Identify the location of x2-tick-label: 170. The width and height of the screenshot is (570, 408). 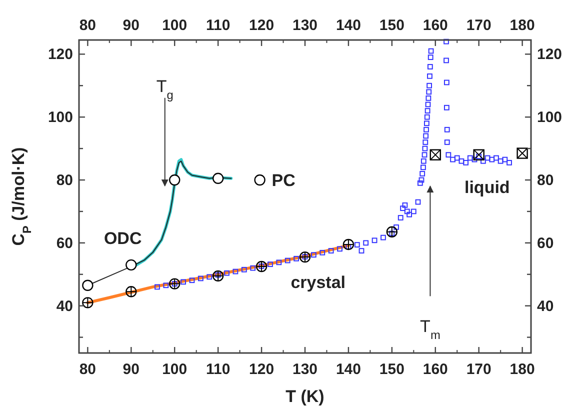
(479, 369).